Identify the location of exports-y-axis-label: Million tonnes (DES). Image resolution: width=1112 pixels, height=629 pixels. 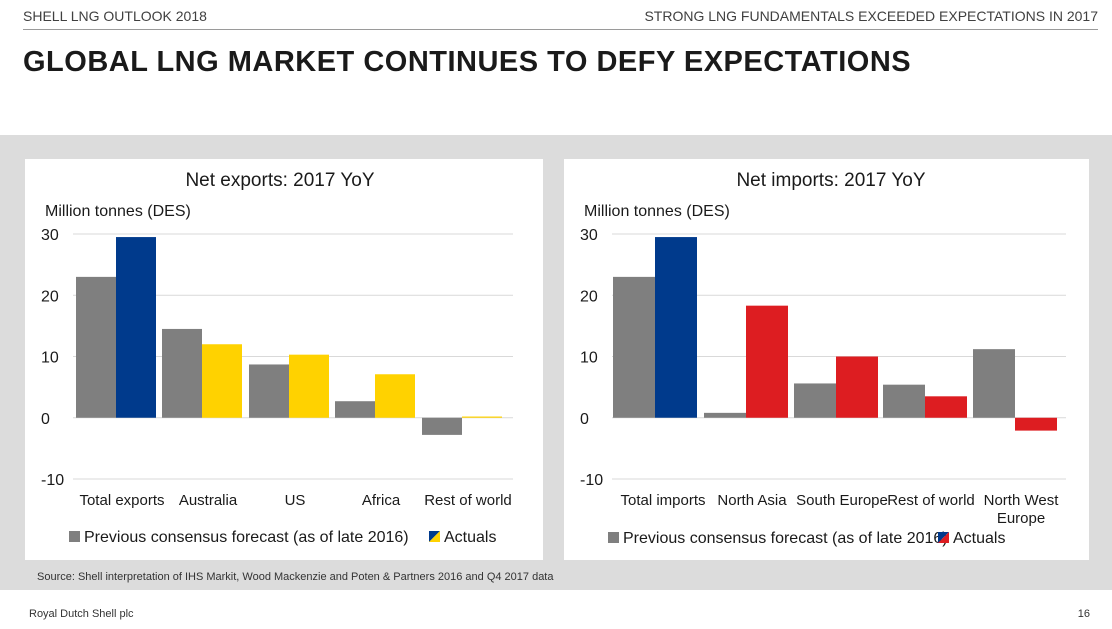
(118, 211).